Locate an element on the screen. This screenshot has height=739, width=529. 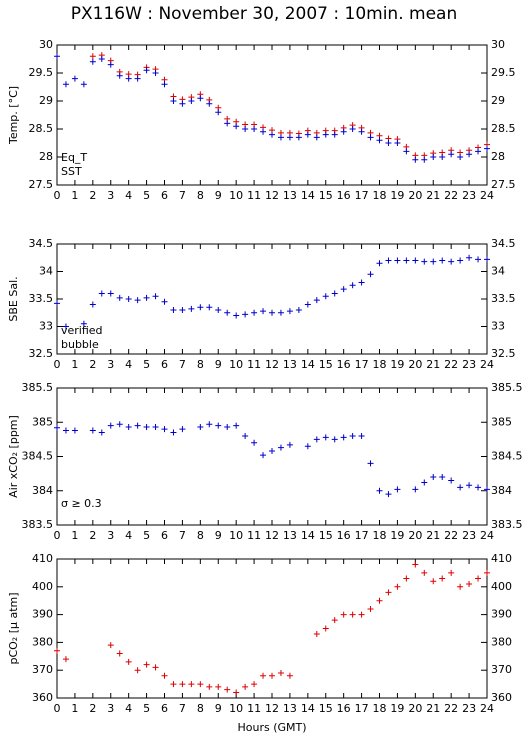
y-tick-label: 370 is located at coordinates (501, 669).